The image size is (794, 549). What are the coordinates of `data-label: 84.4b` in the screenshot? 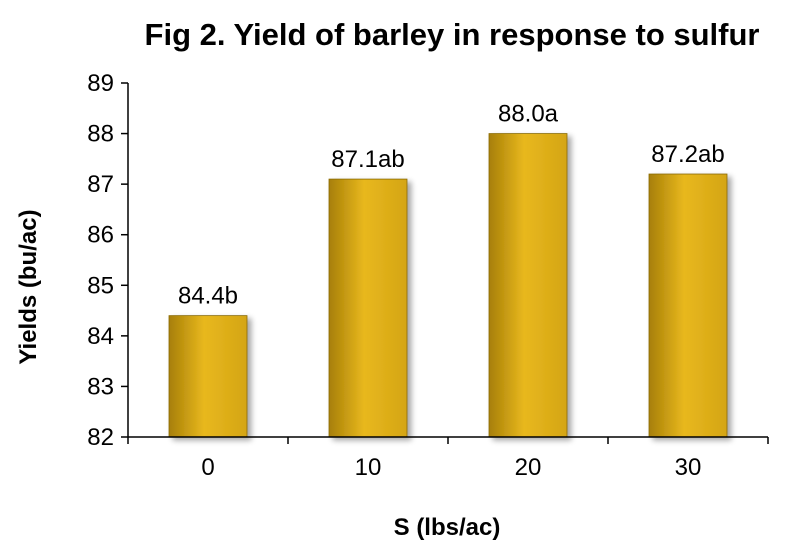 It's located at (208, 296).